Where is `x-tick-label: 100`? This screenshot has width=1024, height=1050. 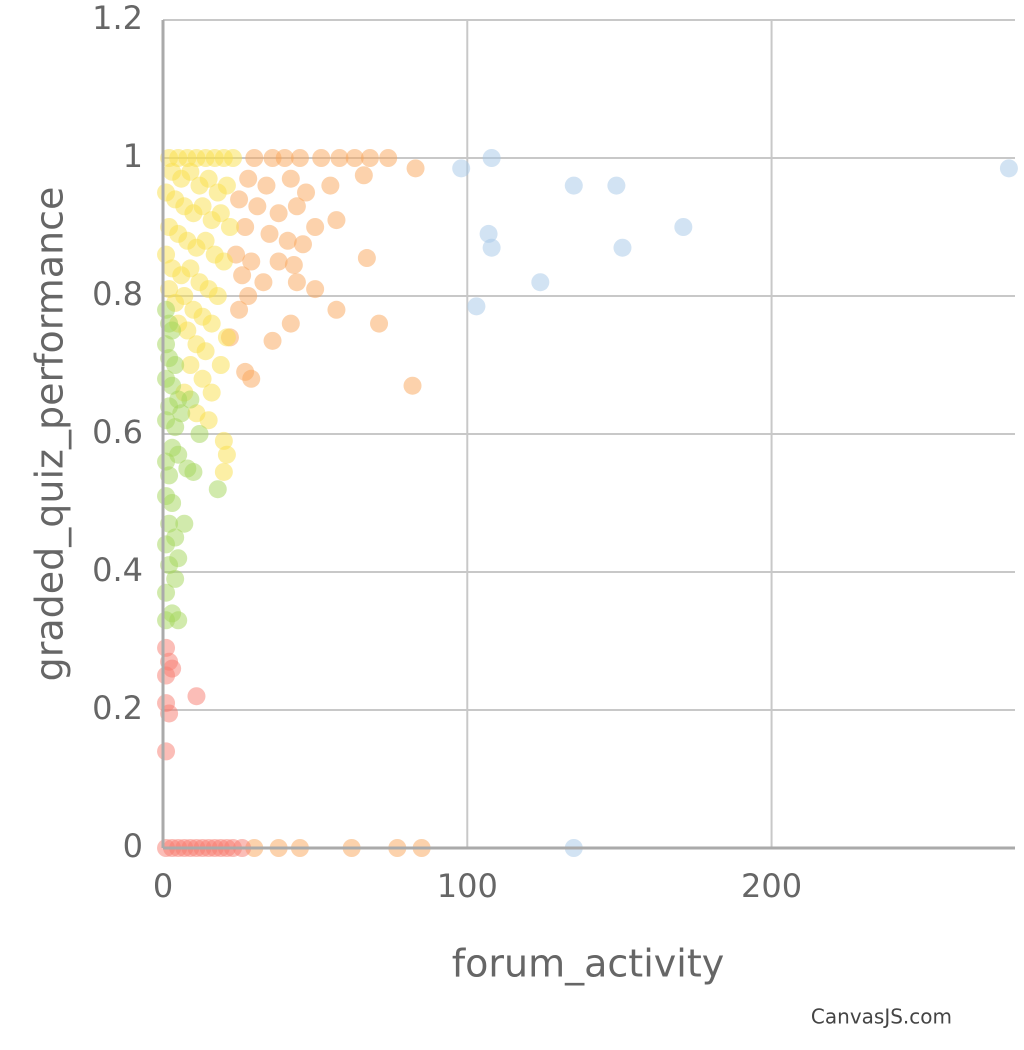 x-tick-label: 100 is located at coordinates (467, 886).